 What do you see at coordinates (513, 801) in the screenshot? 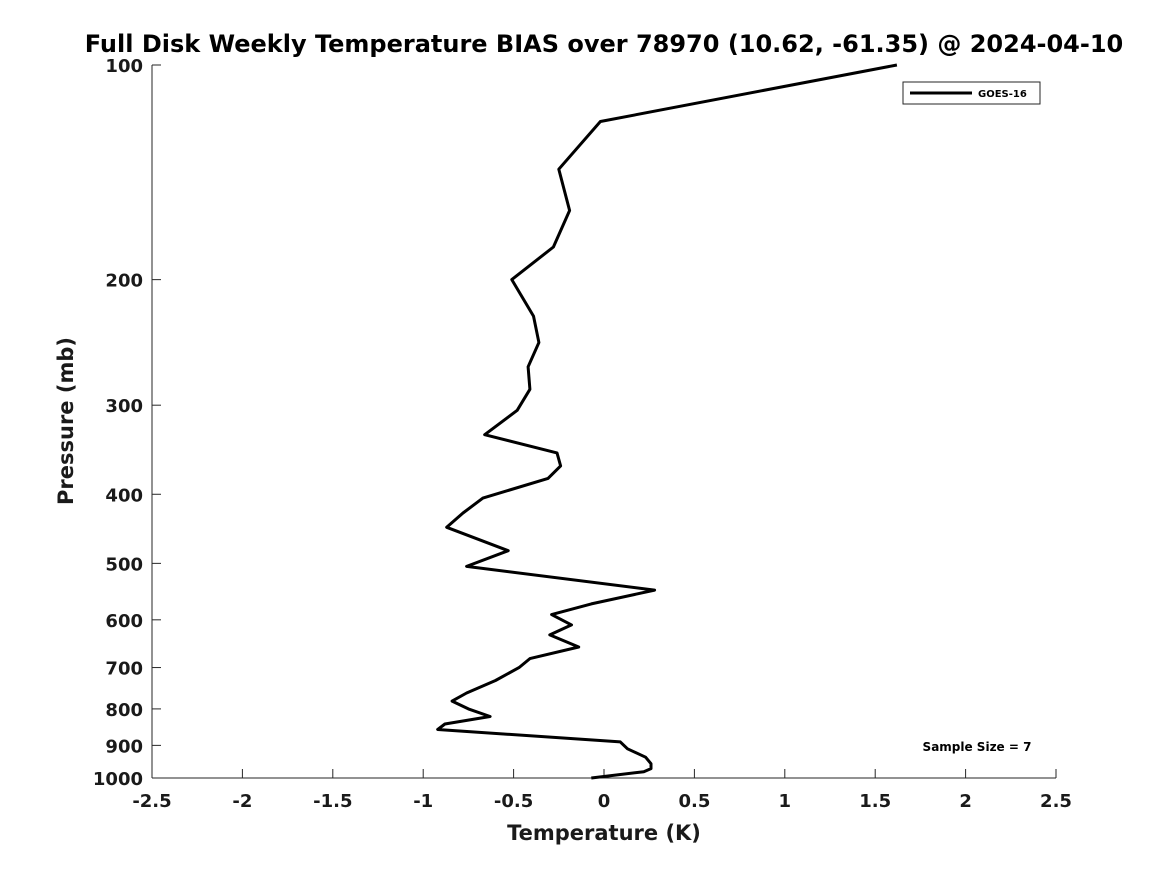
I see `x-tick-label: -0.5` at bounding box center [513, 801].